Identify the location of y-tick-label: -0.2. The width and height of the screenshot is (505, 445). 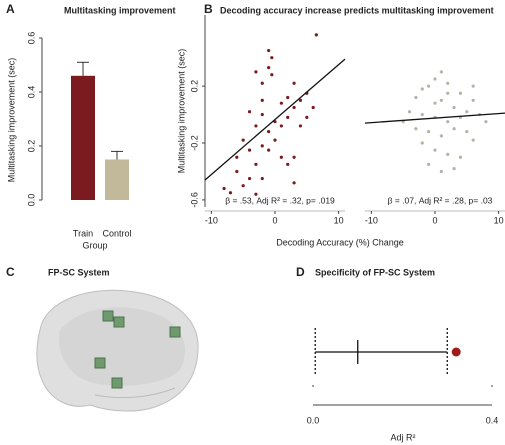
(194, 143).